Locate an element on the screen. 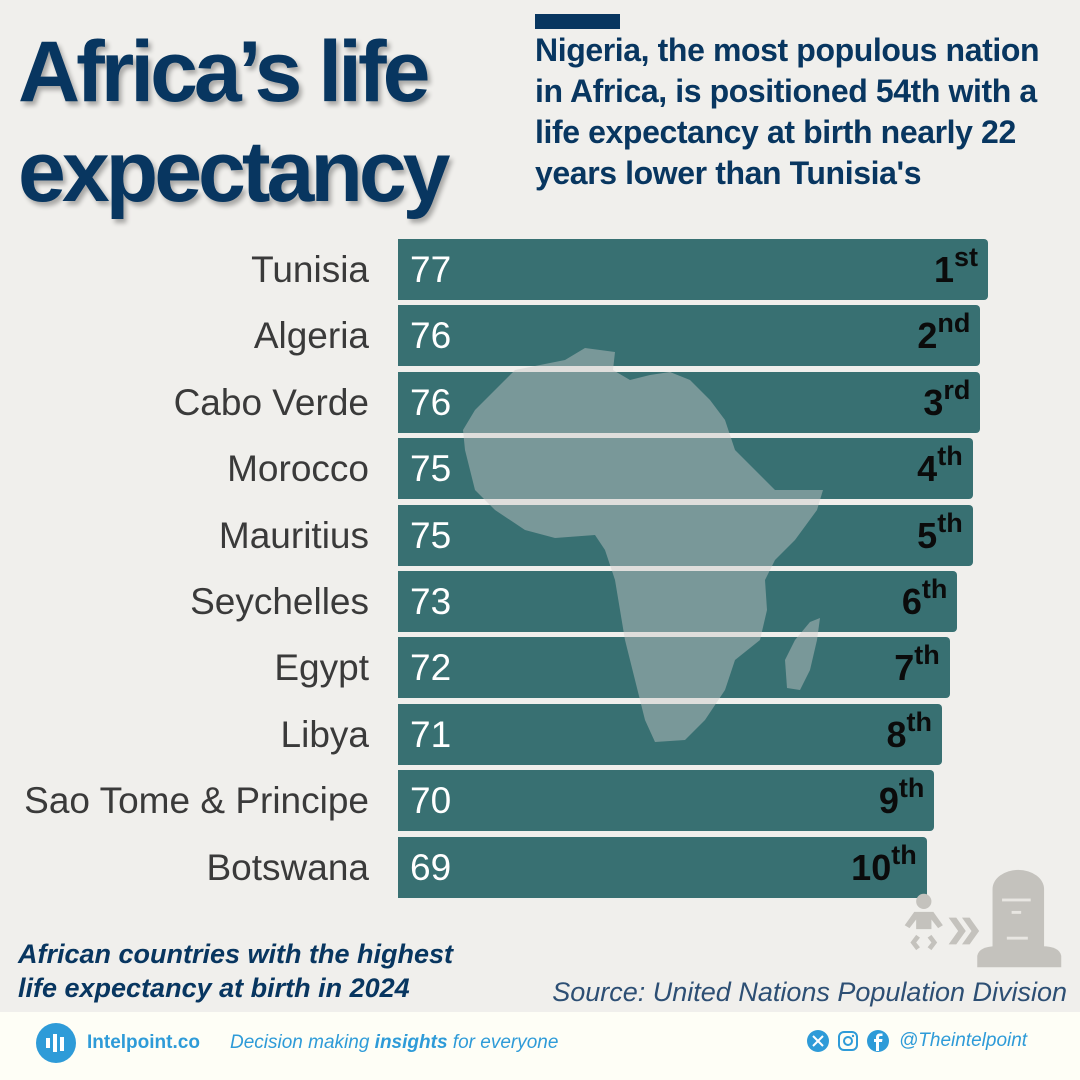  rank-label: 10th is located at coordinates (884, 867).